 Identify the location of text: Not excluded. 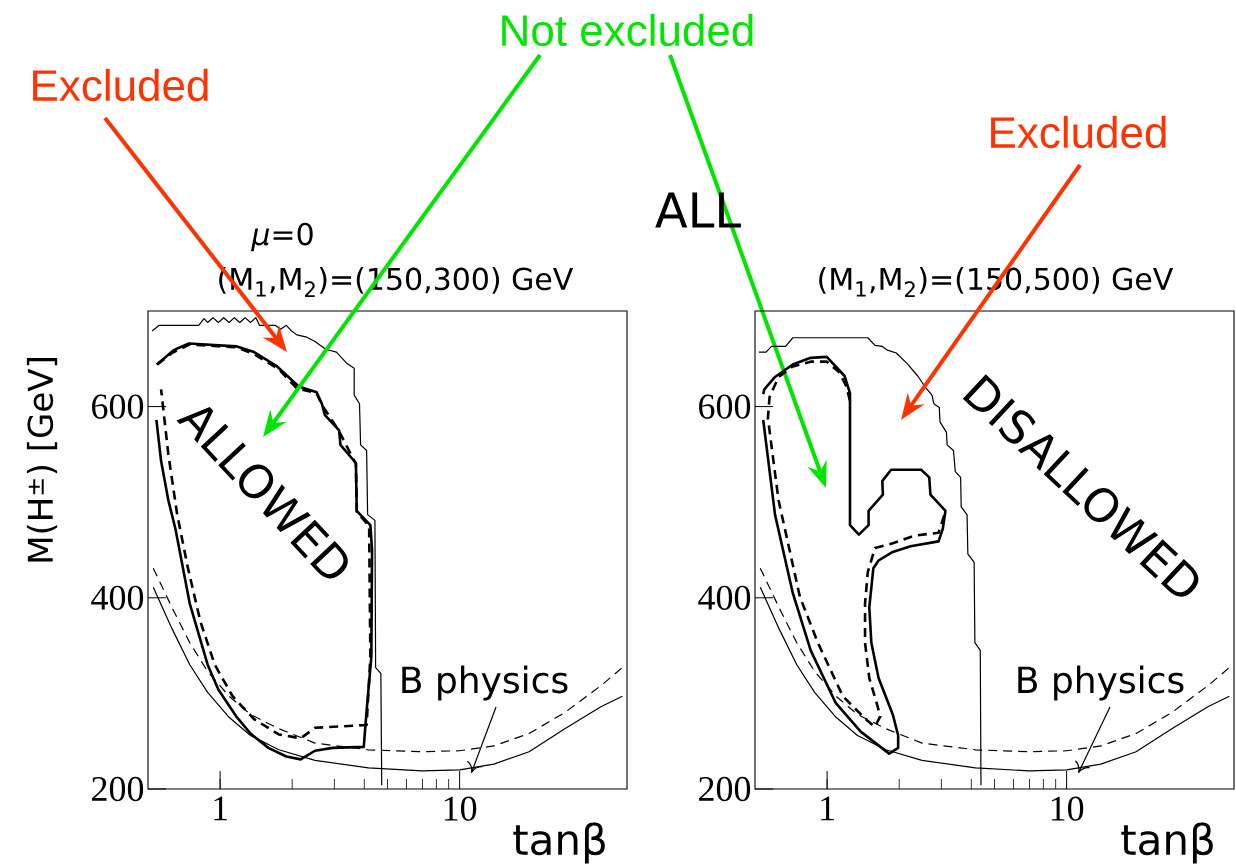
(627, 30).